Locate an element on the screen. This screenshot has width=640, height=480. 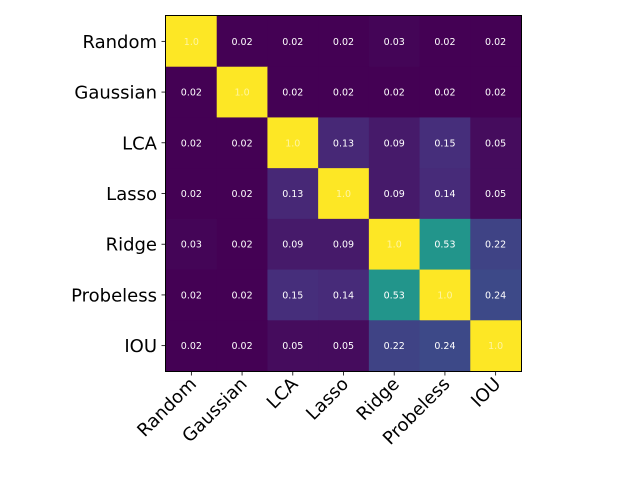
y-axis-tick-labels: Random Gaussian LCA Lasso Ridge Probeless IOU is located at coordinates (114, 194).